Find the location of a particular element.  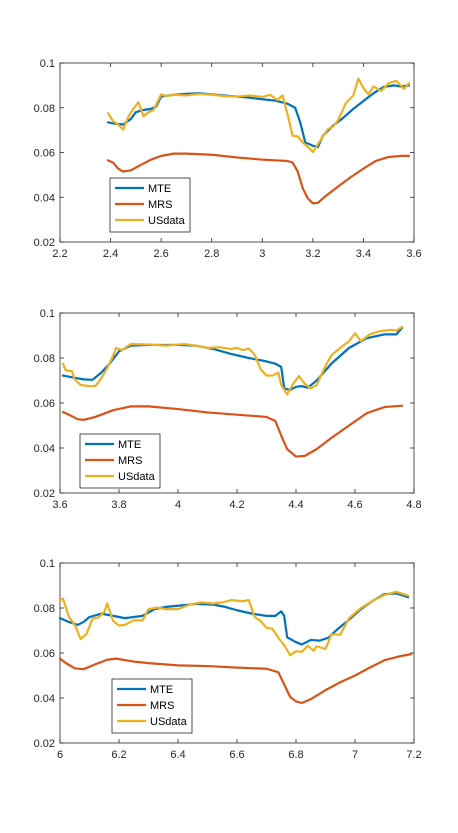

x-tick-label: 4.2 is located at coordinates (236, 505).